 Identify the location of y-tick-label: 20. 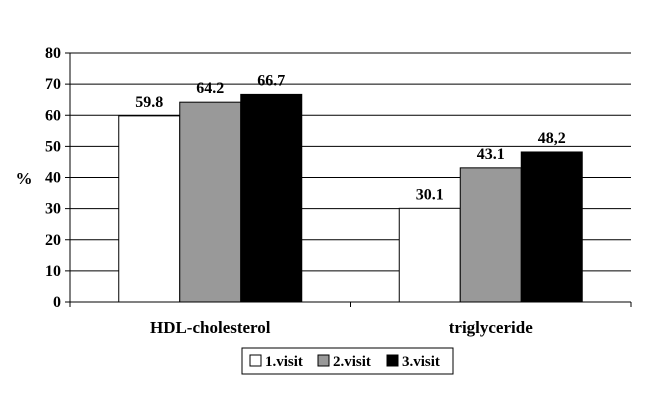
(53, 240).